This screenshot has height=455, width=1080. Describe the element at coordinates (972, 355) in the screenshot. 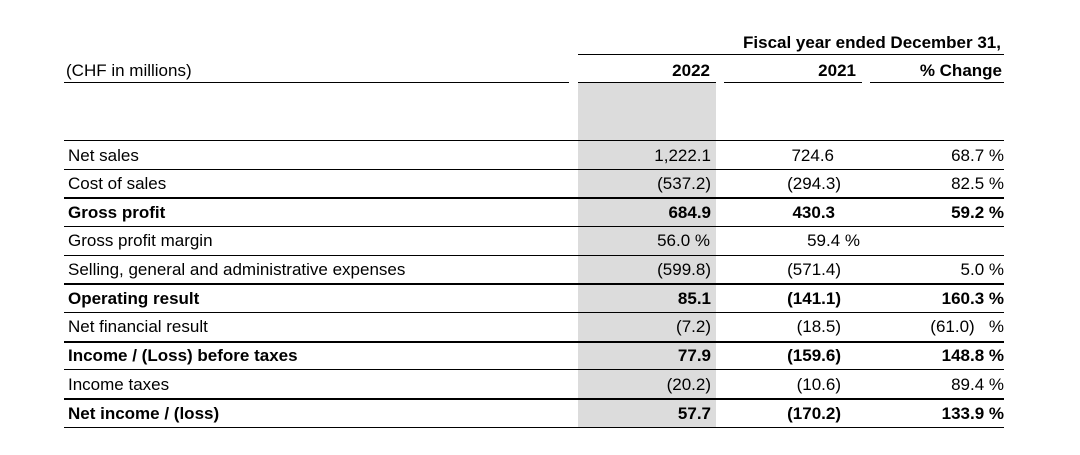

I see `cell-change: 148.8 %` at that location.